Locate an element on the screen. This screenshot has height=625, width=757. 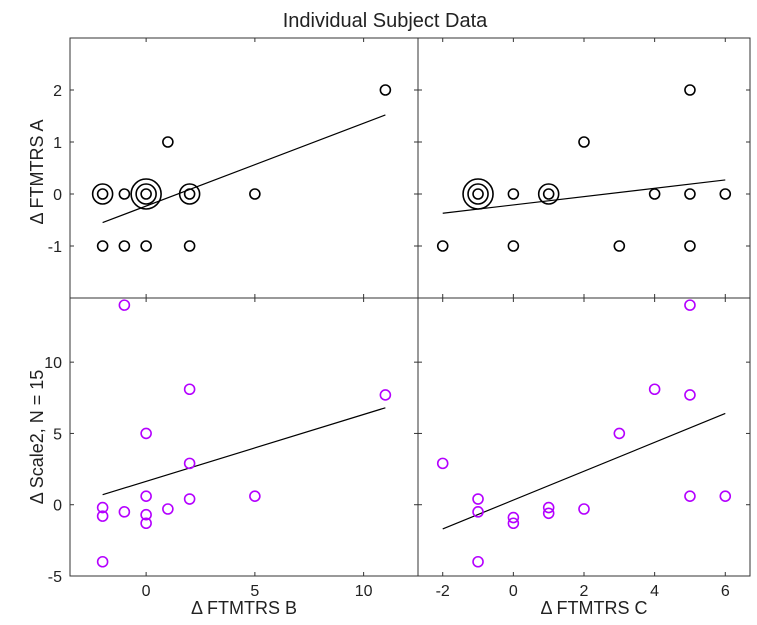
x-tick-label: 6 is located at coordinates (725, 591).